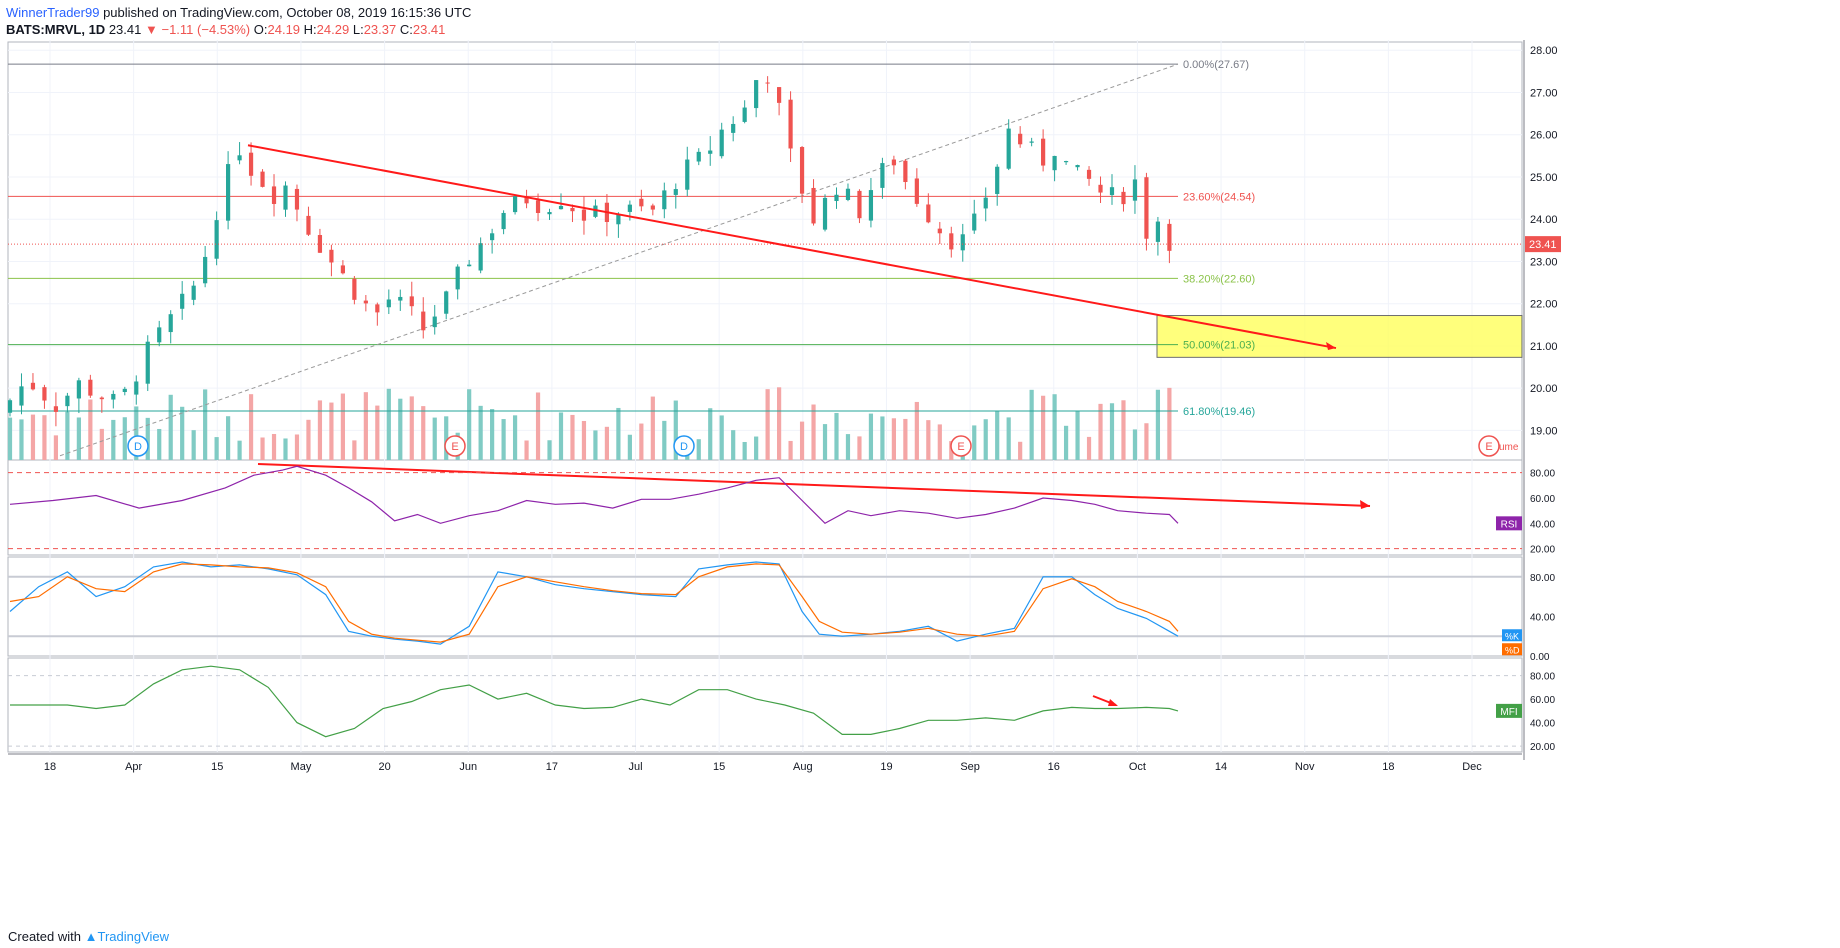  Describe the element at coordinates (1544, 136) in the screenshot. I see `price-tick-label: 26.00` at that location.